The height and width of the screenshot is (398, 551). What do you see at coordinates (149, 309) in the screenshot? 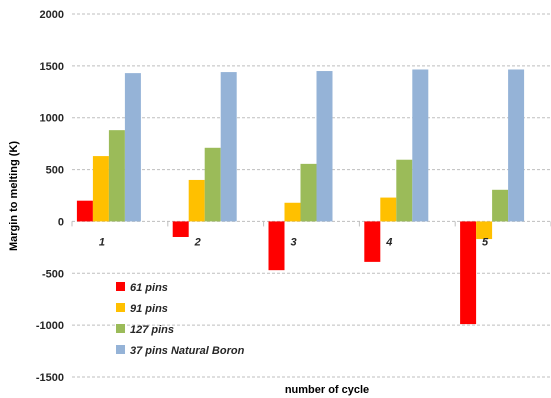
I see `legend-label: 91 pins` at bounding box center [149, 309].